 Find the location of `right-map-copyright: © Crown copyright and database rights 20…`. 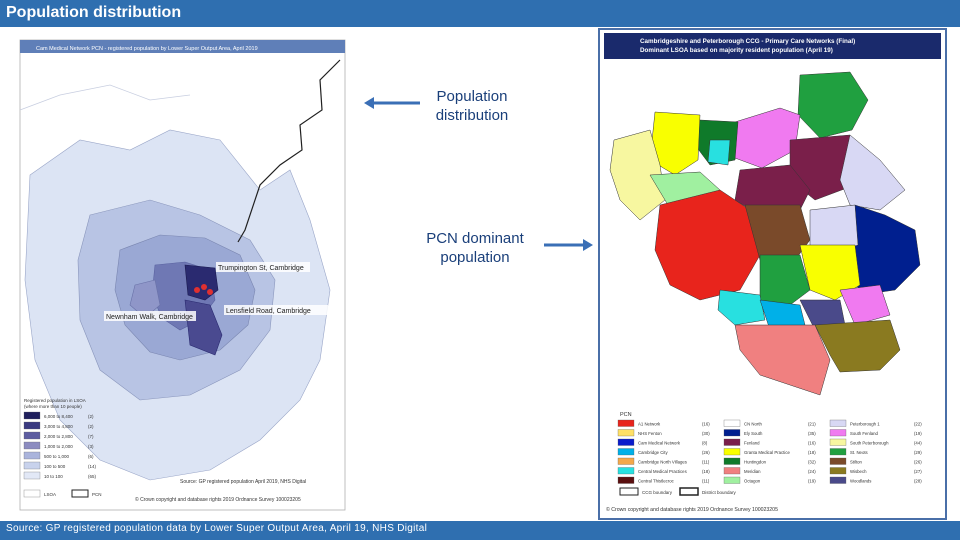

right-map-copyright: © Crown copyright and database rights 20… is located at coordinates (692, 509).